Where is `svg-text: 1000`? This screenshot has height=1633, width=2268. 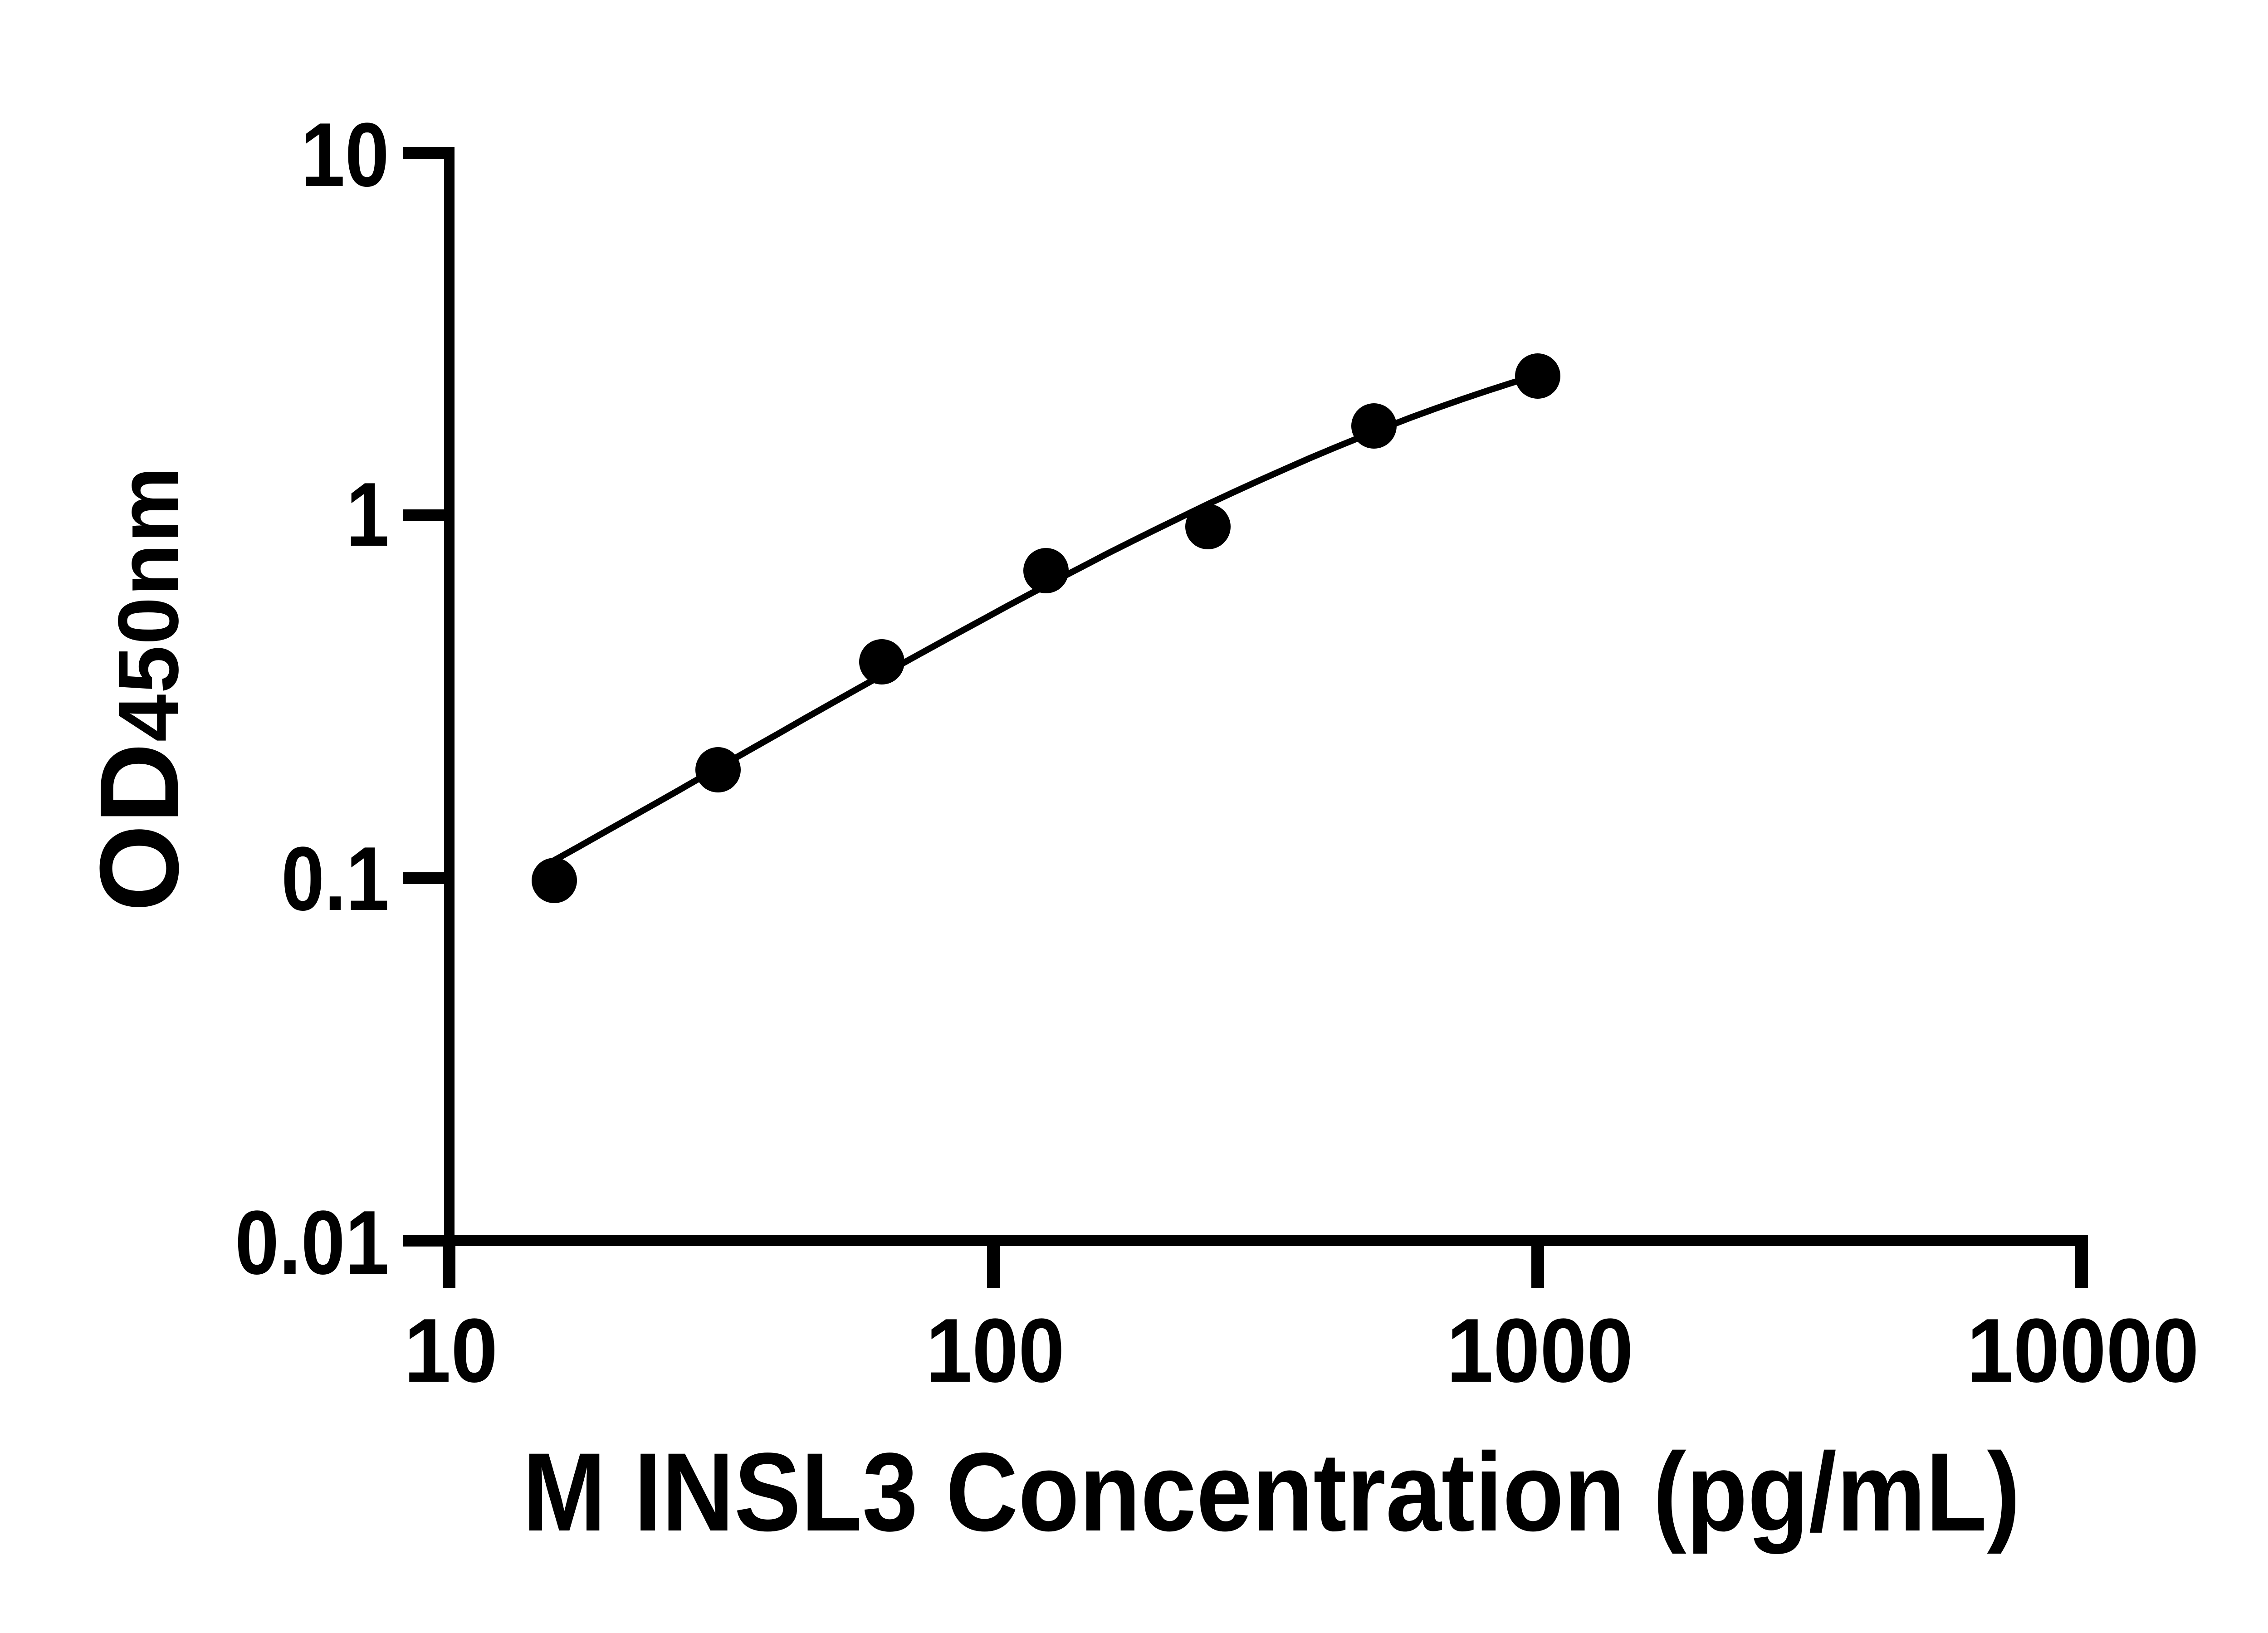
svg-text: 1000 is located at coordinates (1540, 1350).